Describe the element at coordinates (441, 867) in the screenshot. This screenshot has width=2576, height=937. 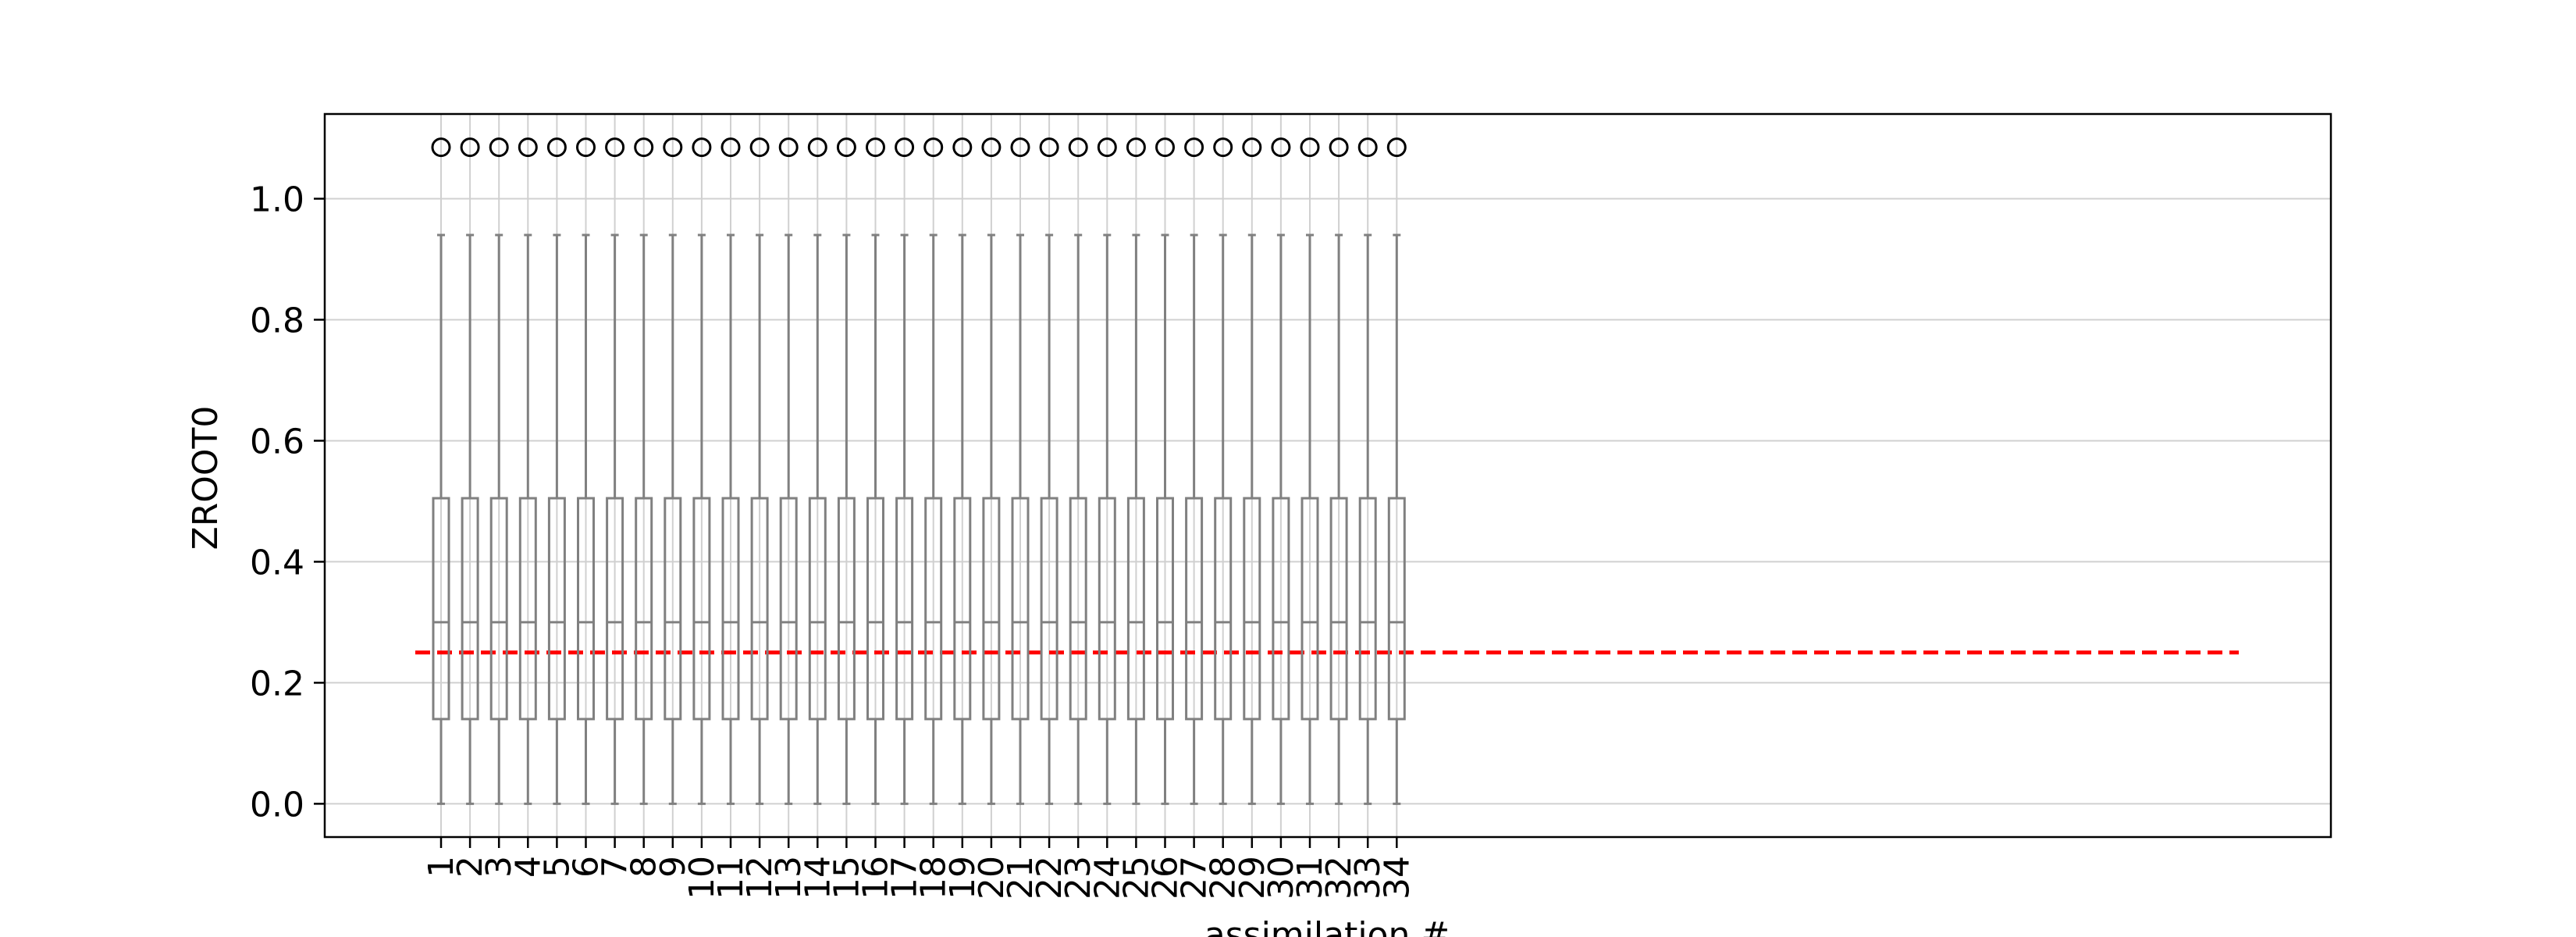
I see `x-tick-label: 1` at that location.